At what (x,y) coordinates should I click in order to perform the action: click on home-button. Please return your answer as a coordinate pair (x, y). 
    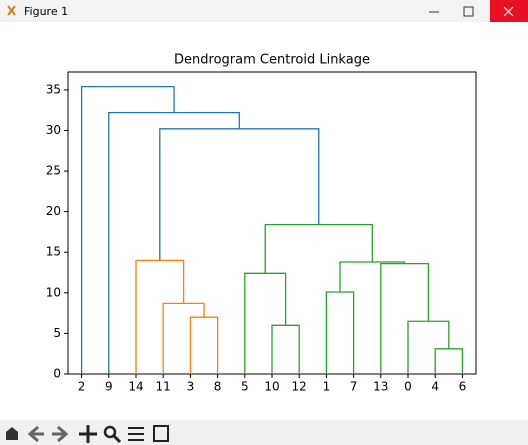
    Looking at the image, I should click on (12, 433).